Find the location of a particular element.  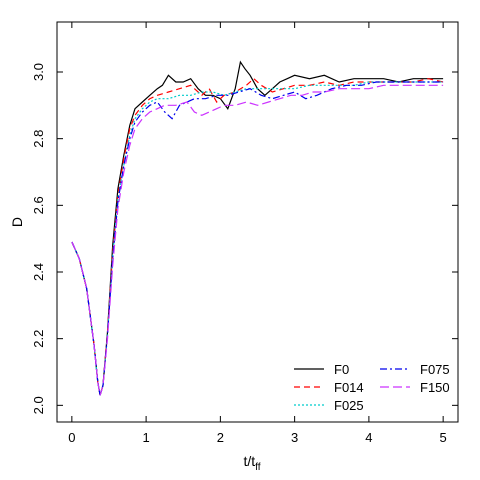

y-tick-label: 2.6 is located at coordinates (38, 205).